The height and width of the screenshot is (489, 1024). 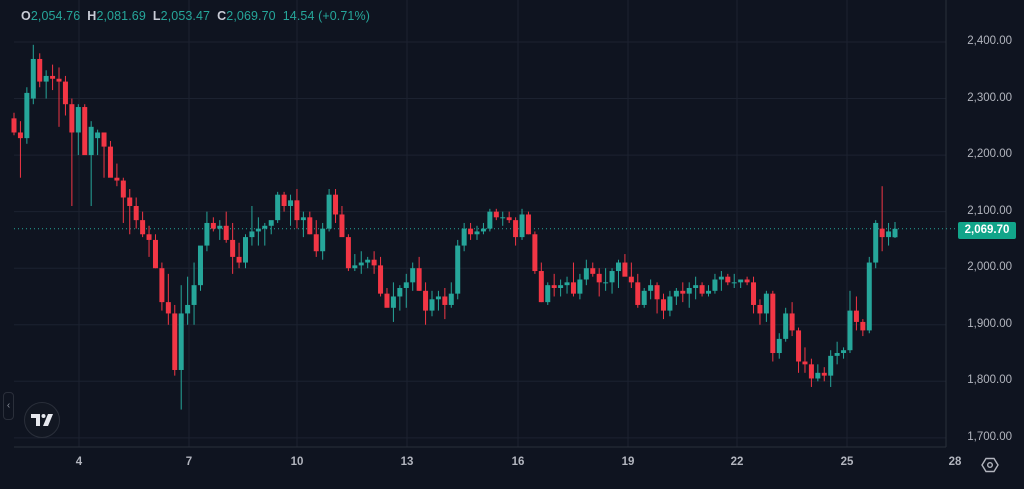 What do you see at coordinates (121, 16) in the screenshot?
I see `high-value: 2,081.69` at bounding box center [121, 16].